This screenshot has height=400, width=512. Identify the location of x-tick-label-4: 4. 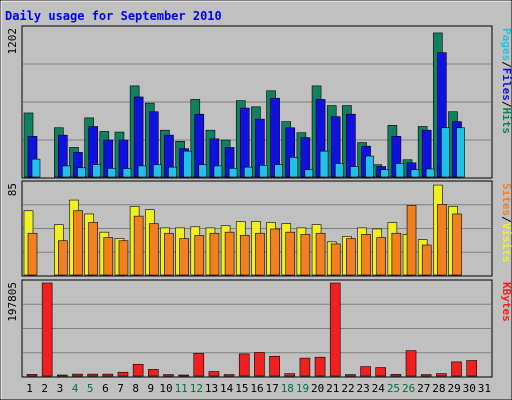
(75, 388).